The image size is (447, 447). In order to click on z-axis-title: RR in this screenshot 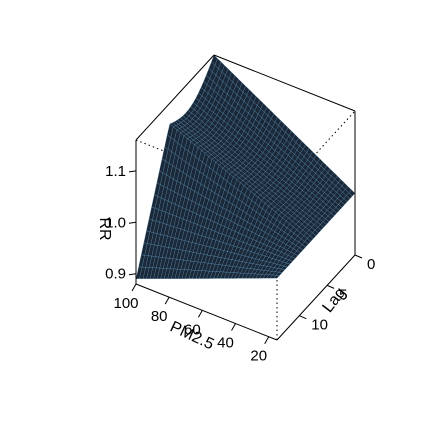, I will do `click(104, 228)`.